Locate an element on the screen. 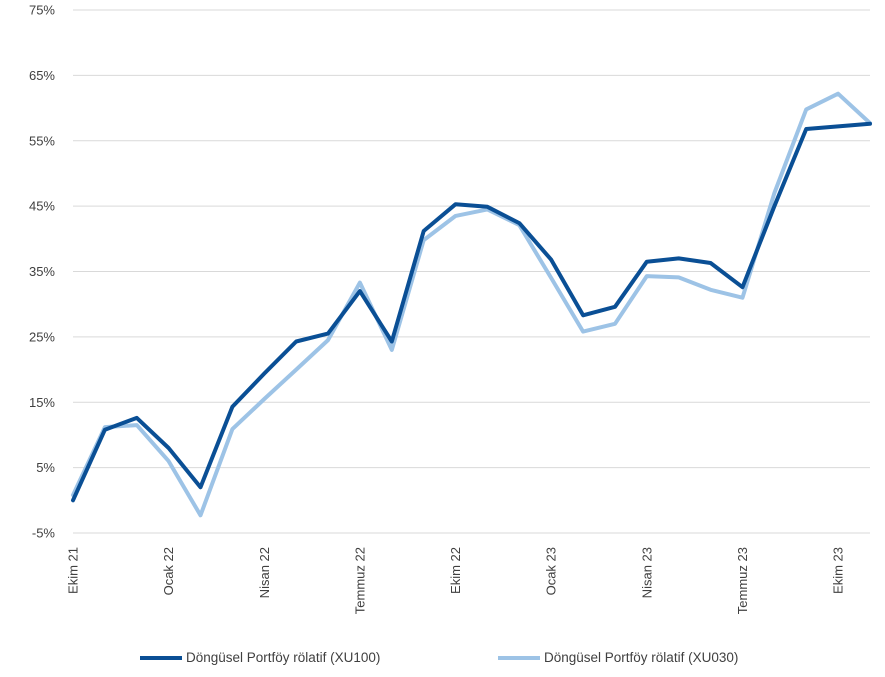  x-tick-label: Temmuz 22 is located at coordinates (359, 580).